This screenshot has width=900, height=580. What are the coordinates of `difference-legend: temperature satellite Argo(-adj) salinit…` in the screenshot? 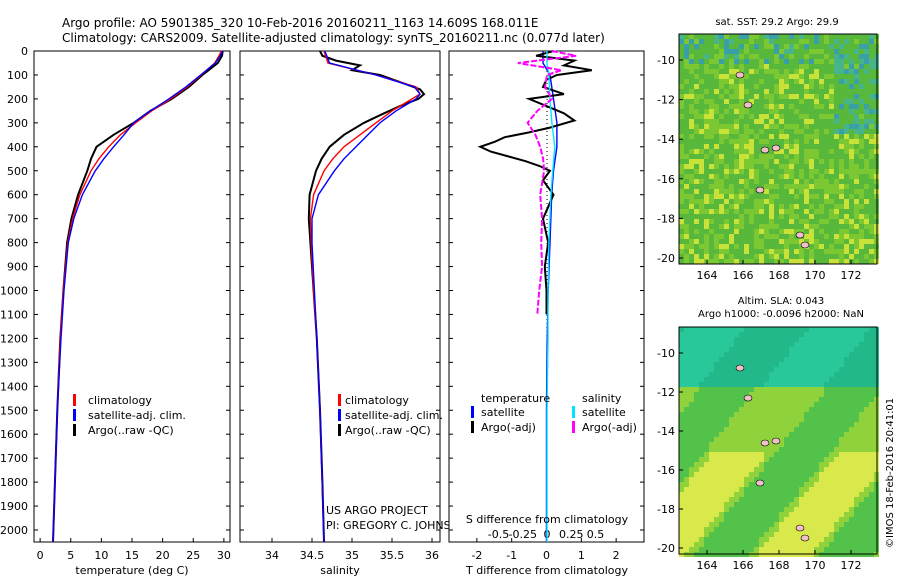 It's located at (554, 413).